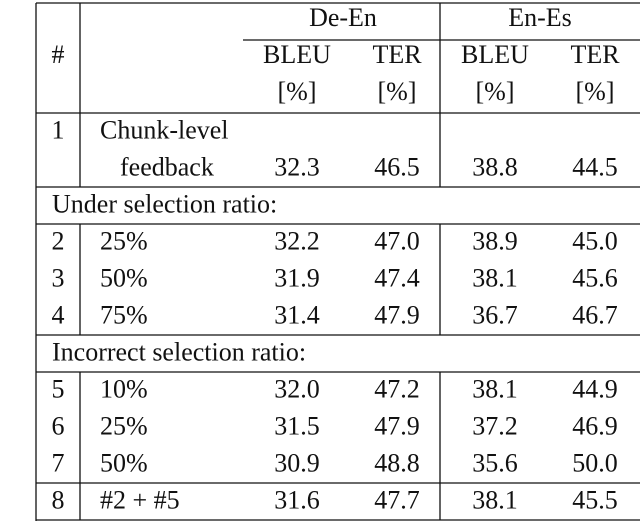 The image size is (640, 525). I want to click on row-number: 4, so click(58, 314).